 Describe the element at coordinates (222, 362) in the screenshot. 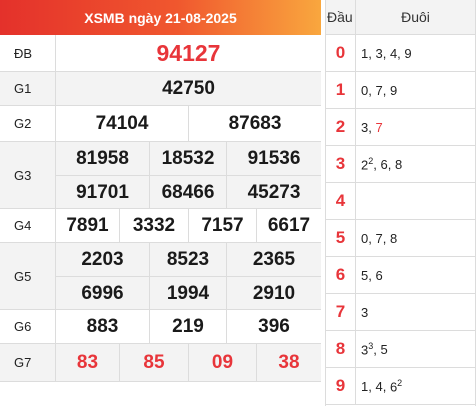

I see `prize-number: 09` at that location.